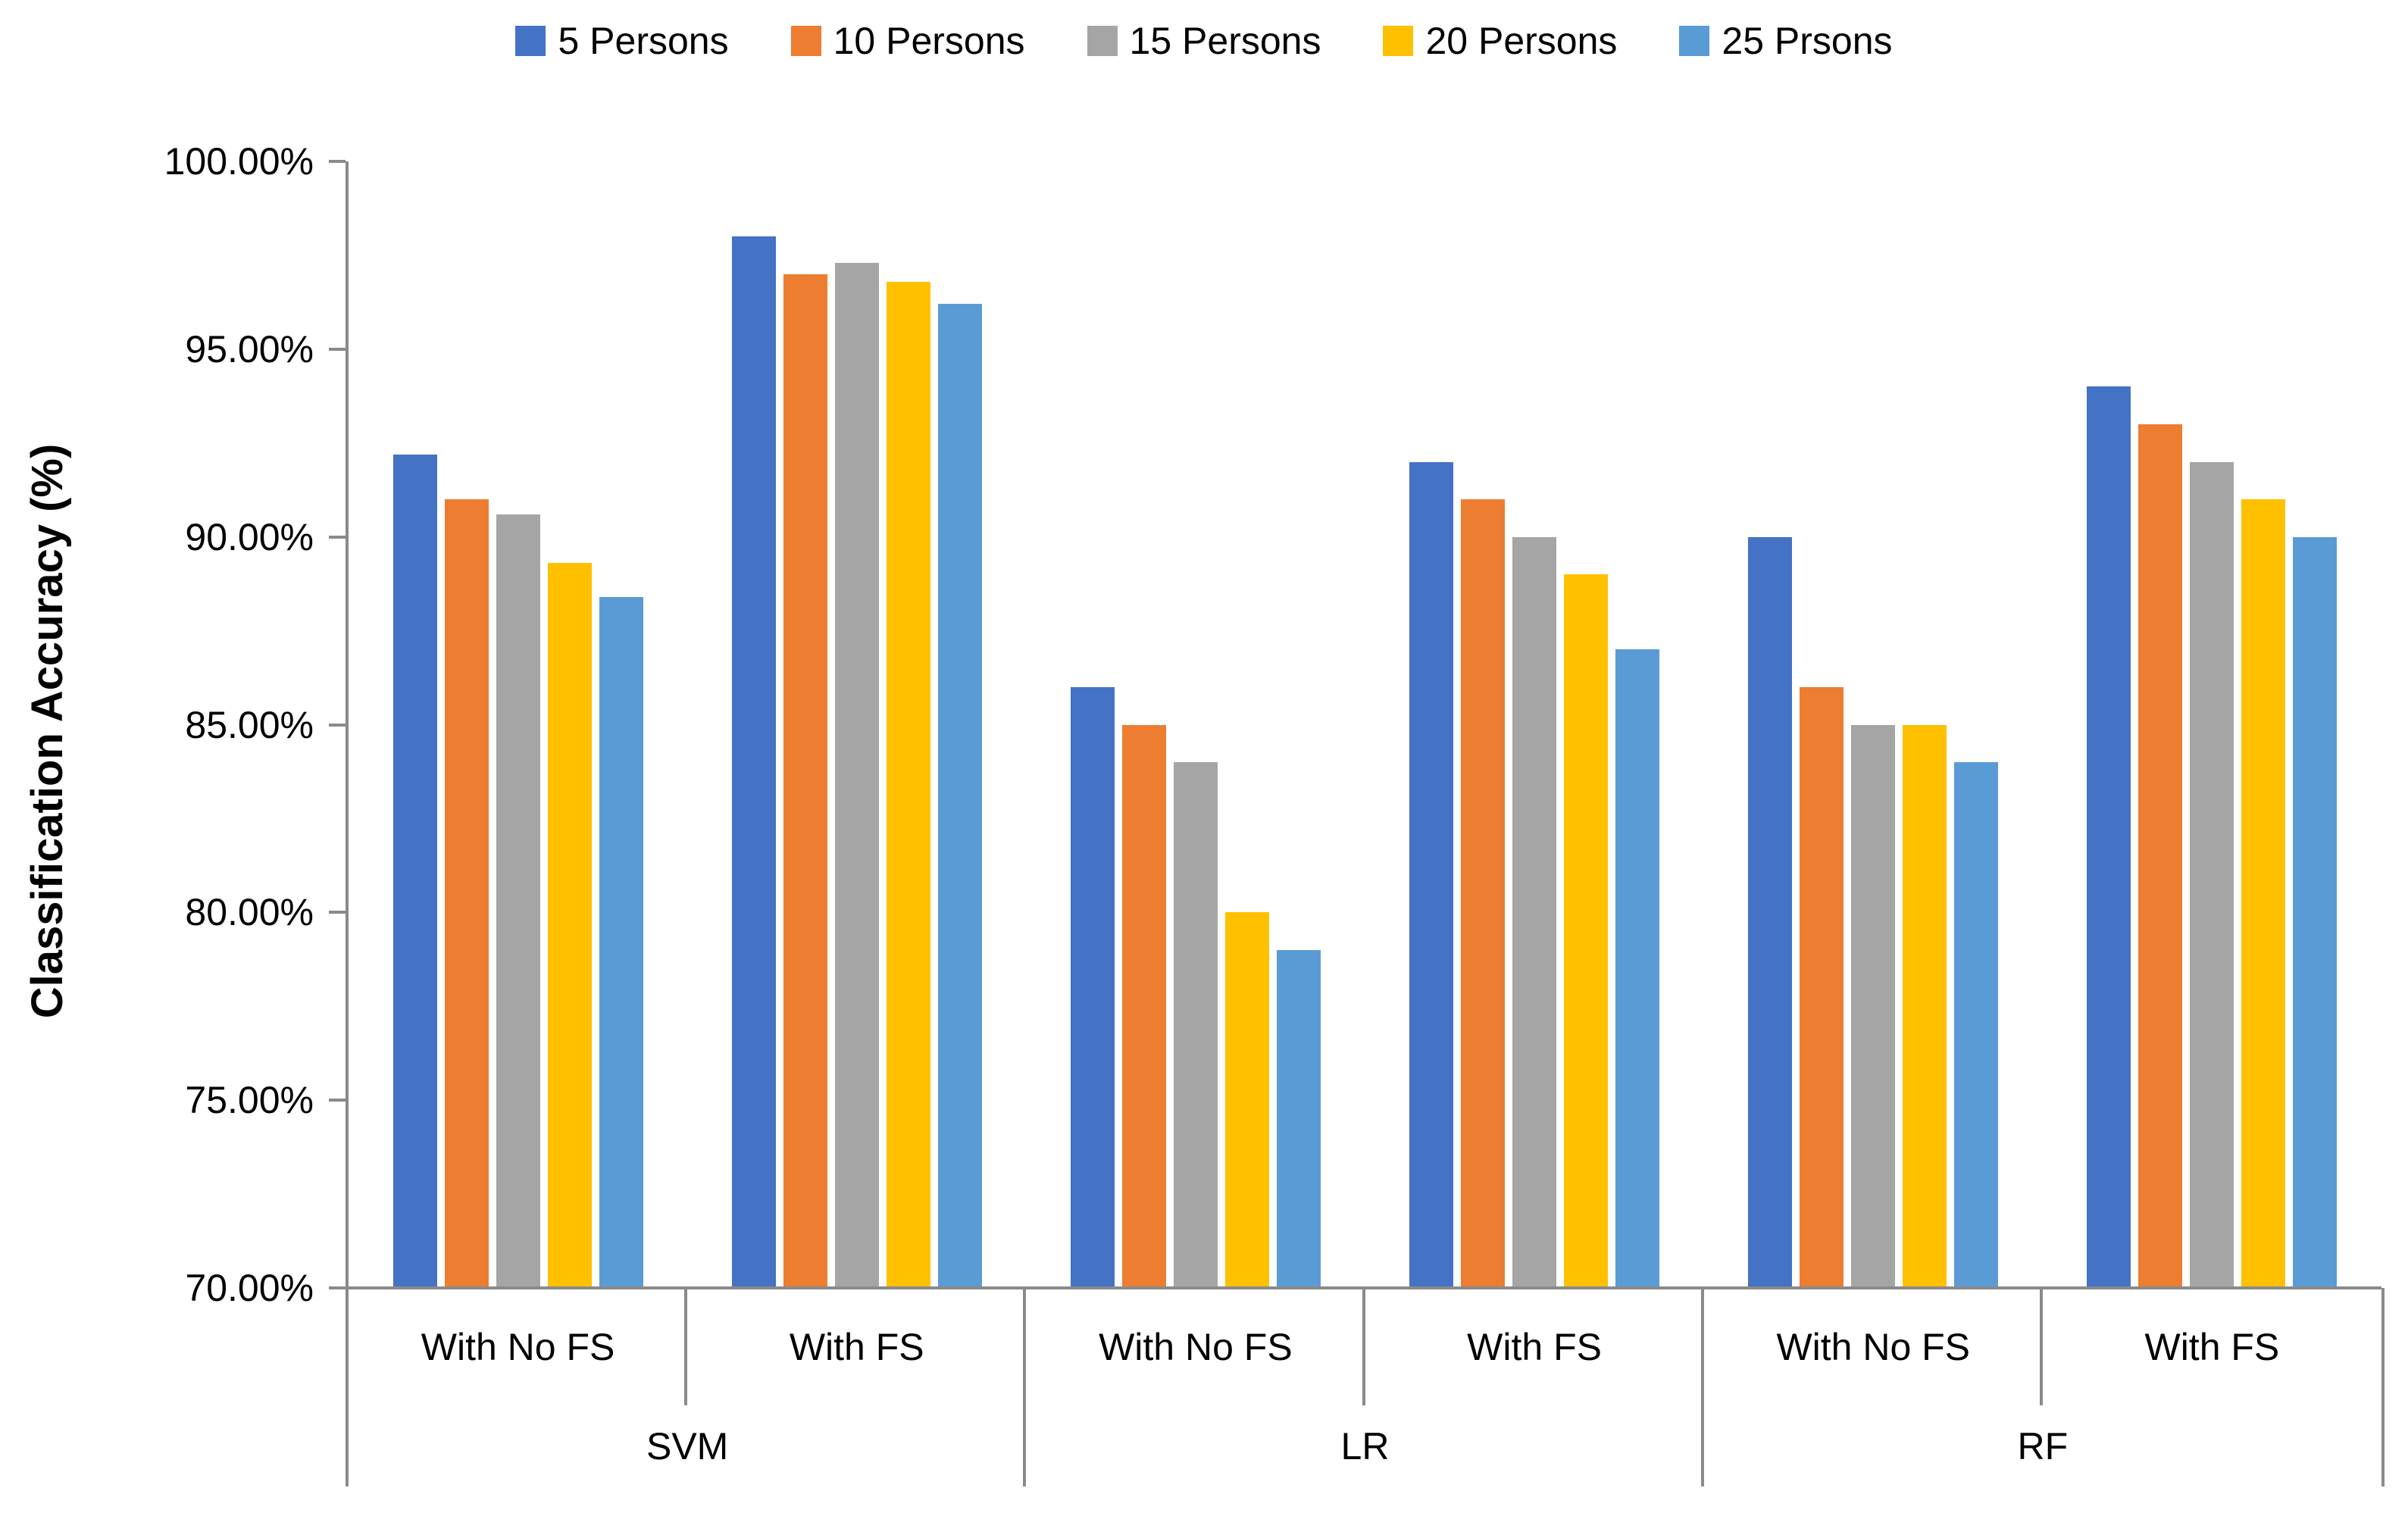  What do you see at coordinates (347, 724) in the screenshot?
I see `y-axis-line` at bounding box center [347, 724].